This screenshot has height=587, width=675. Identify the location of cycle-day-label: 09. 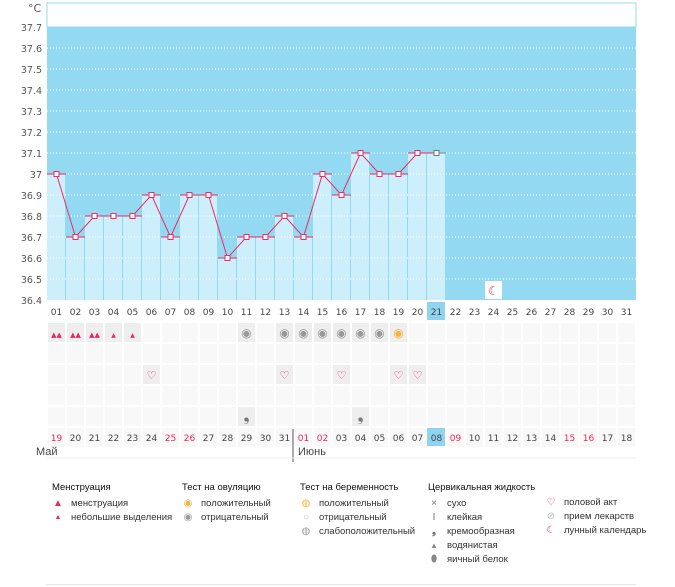
(209, 313).